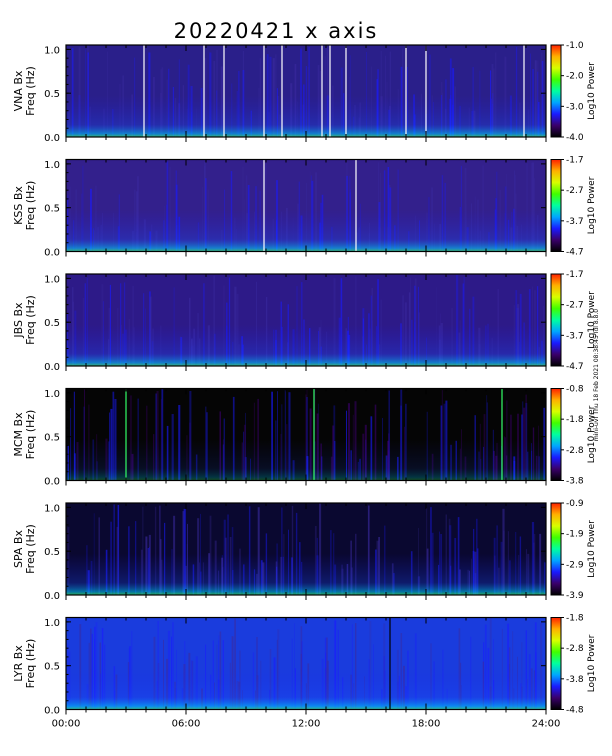 Image resolution: width=612 pixels, height=756 pixels. Describe the element at coordinates (575, 420) in the screenshot. I see `colorbar-tick-label: -1.8` at that location.